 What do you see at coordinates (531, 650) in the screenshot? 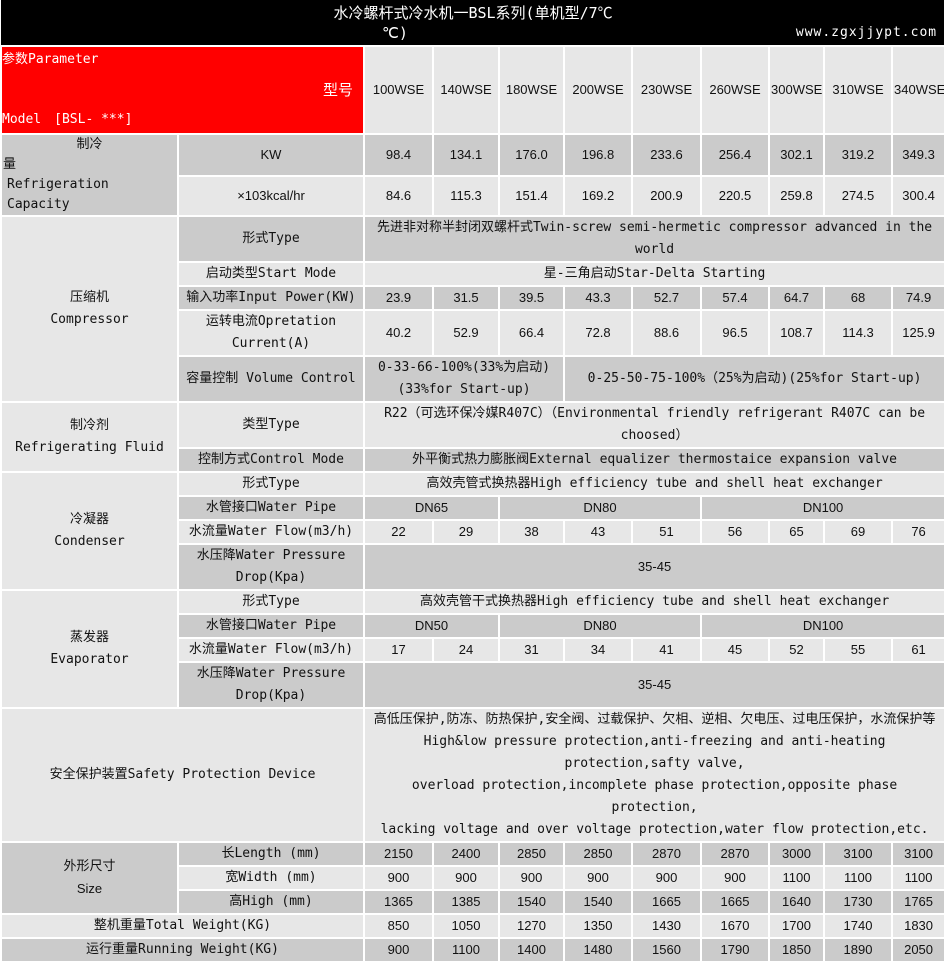
I see `evaporator-flow-value: 31` at bounding box center [531, 650].